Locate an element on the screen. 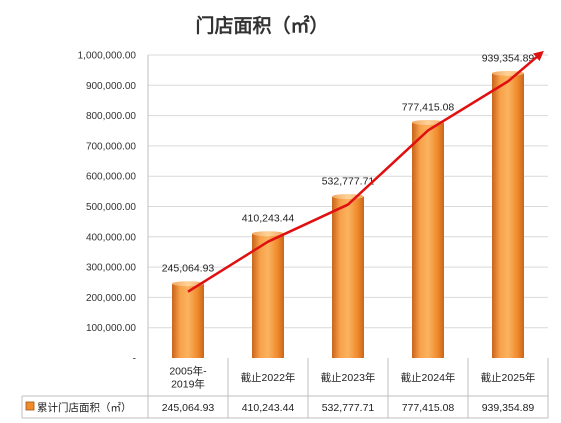 The image size is (561, 423). x-category-label: 截止2022年 is located at coordinates (268, 377).